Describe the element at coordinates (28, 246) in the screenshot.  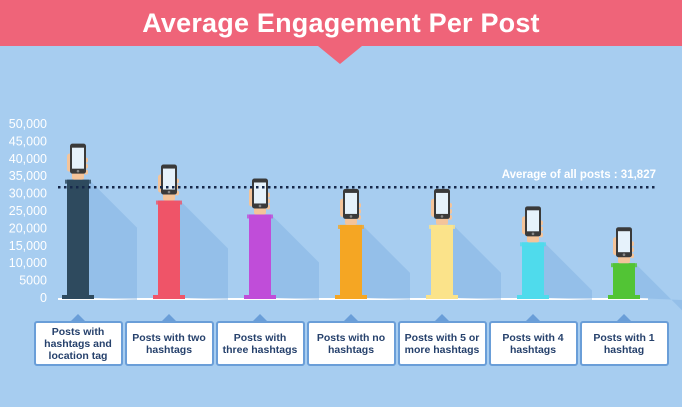
I see `y-tick-label: 15,000` at that location.